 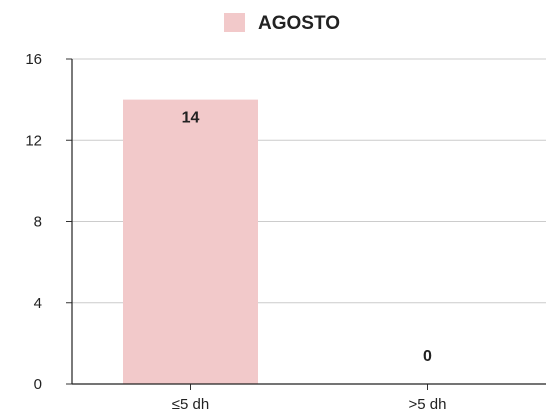 I want to click on y-tick-label: 8, so click(x=38, y=222).